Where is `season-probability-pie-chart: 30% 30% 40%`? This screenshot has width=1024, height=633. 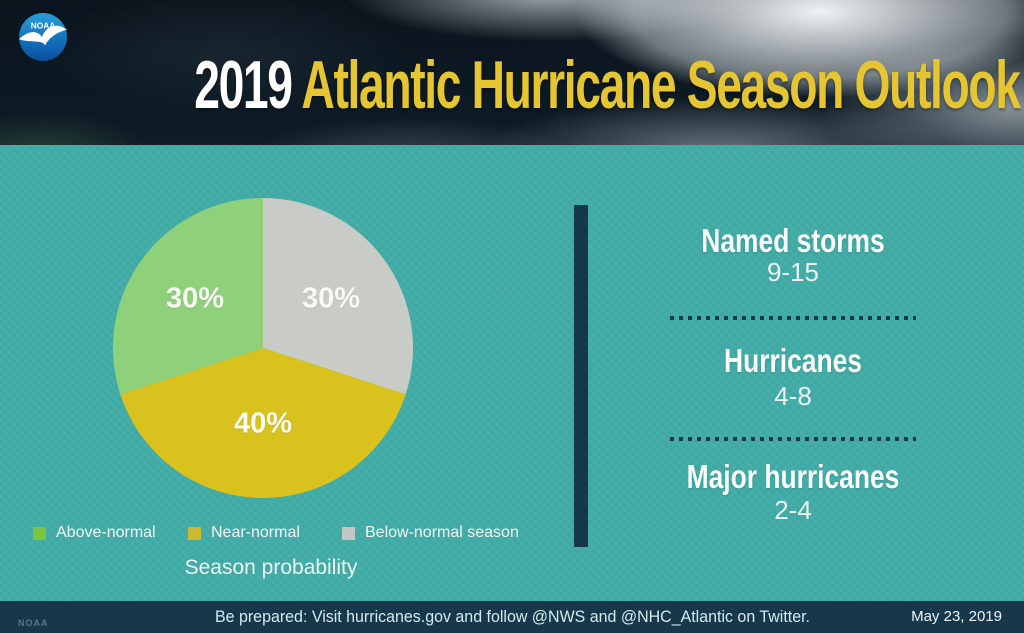
season-probability-pie-chart: 30% 30% 40% is located at coordinates (263, 348).